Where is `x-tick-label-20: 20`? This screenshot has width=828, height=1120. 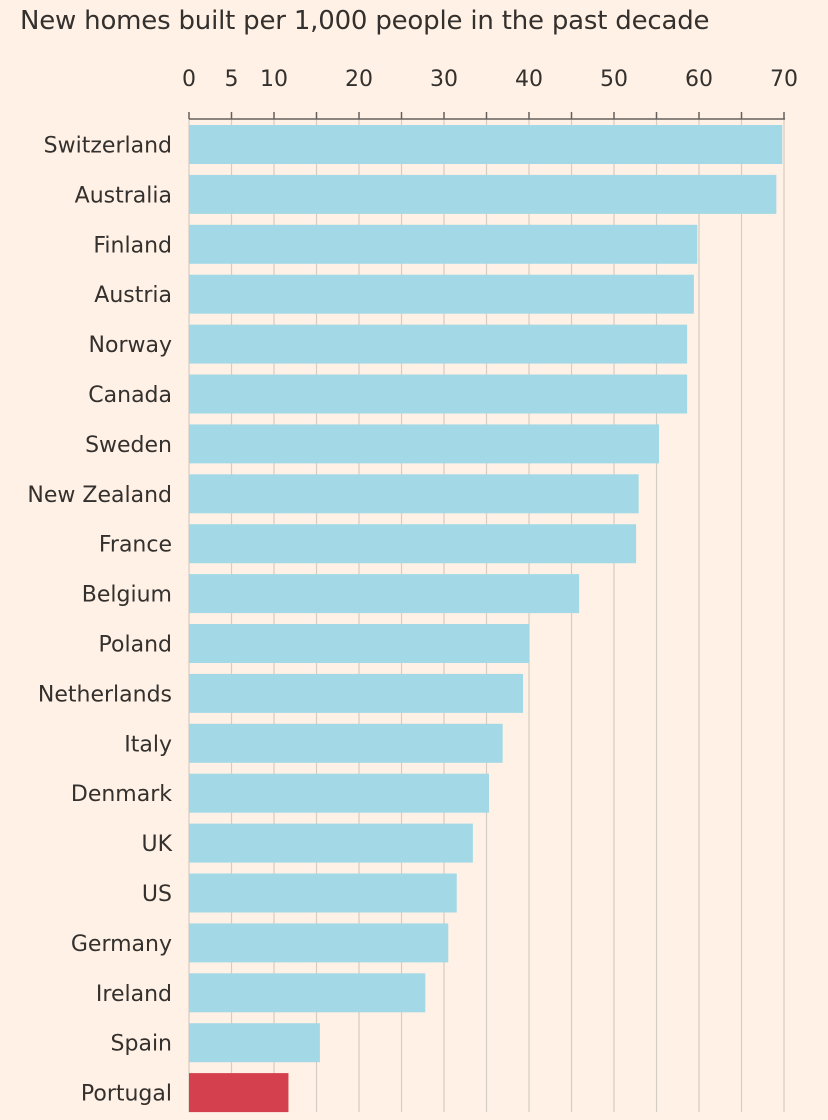
x-tick-label-20: 20 is located at coordinates (359, 79).